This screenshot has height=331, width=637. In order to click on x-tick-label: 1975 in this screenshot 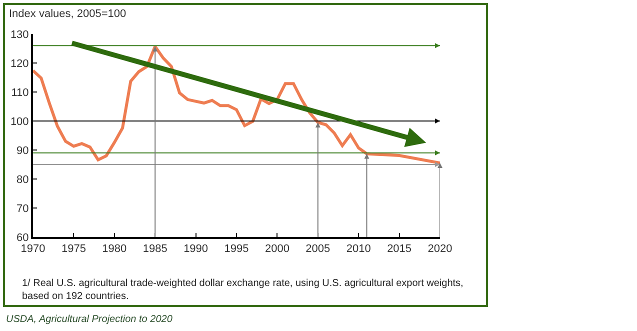, I will do `click(73, 249)`.